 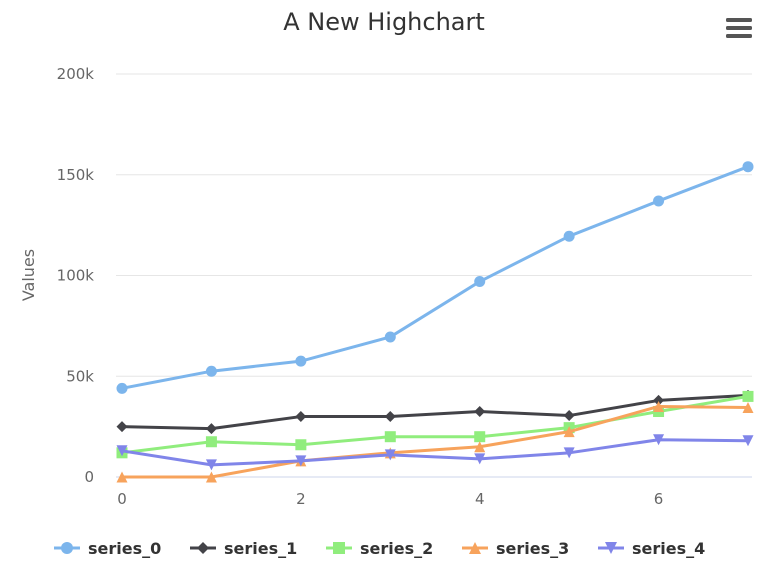 What do you see at coordinates (668, 548) in the screenshot?
I see `legend-label: series_4` at bounding box center [668, 548].